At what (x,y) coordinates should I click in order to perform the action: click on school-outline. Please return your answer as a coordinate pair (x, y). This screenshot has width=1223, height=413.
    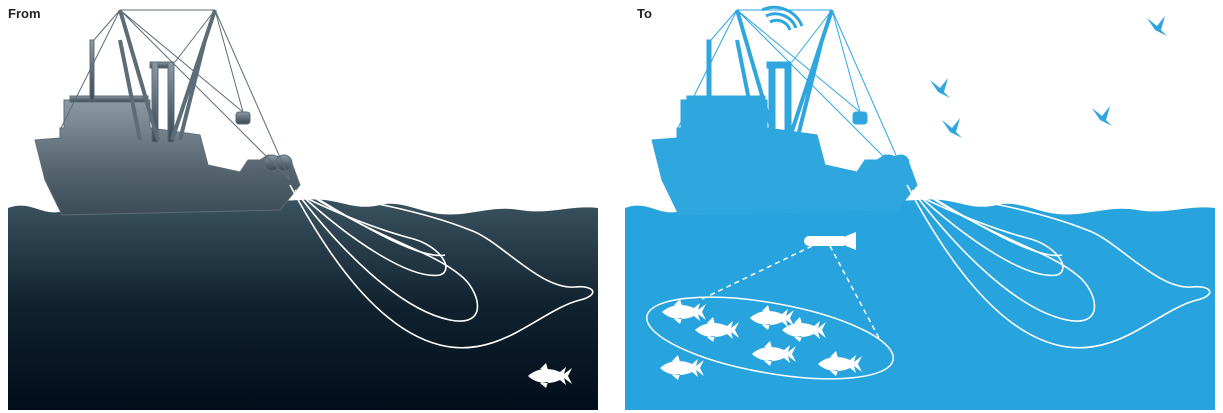
    Looking at the image, I should click on (770, 338).